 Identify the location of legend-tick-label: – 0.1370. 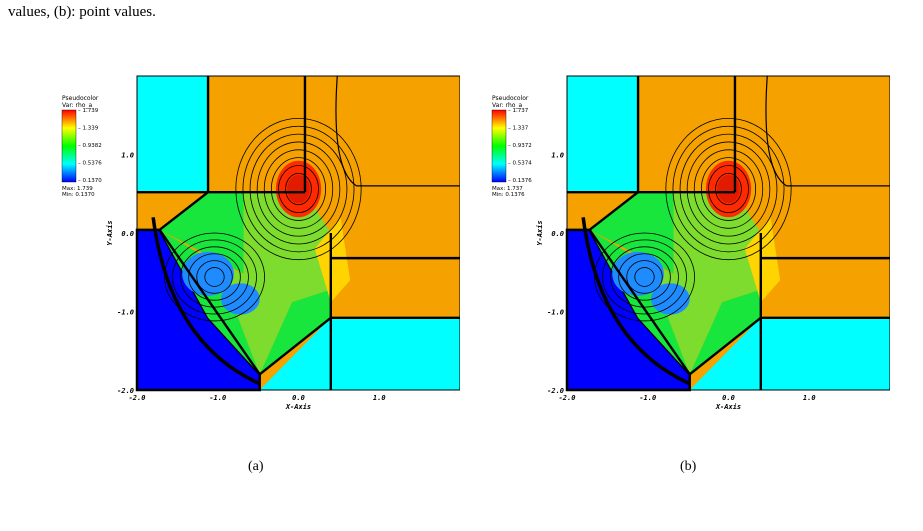
(90, 181).